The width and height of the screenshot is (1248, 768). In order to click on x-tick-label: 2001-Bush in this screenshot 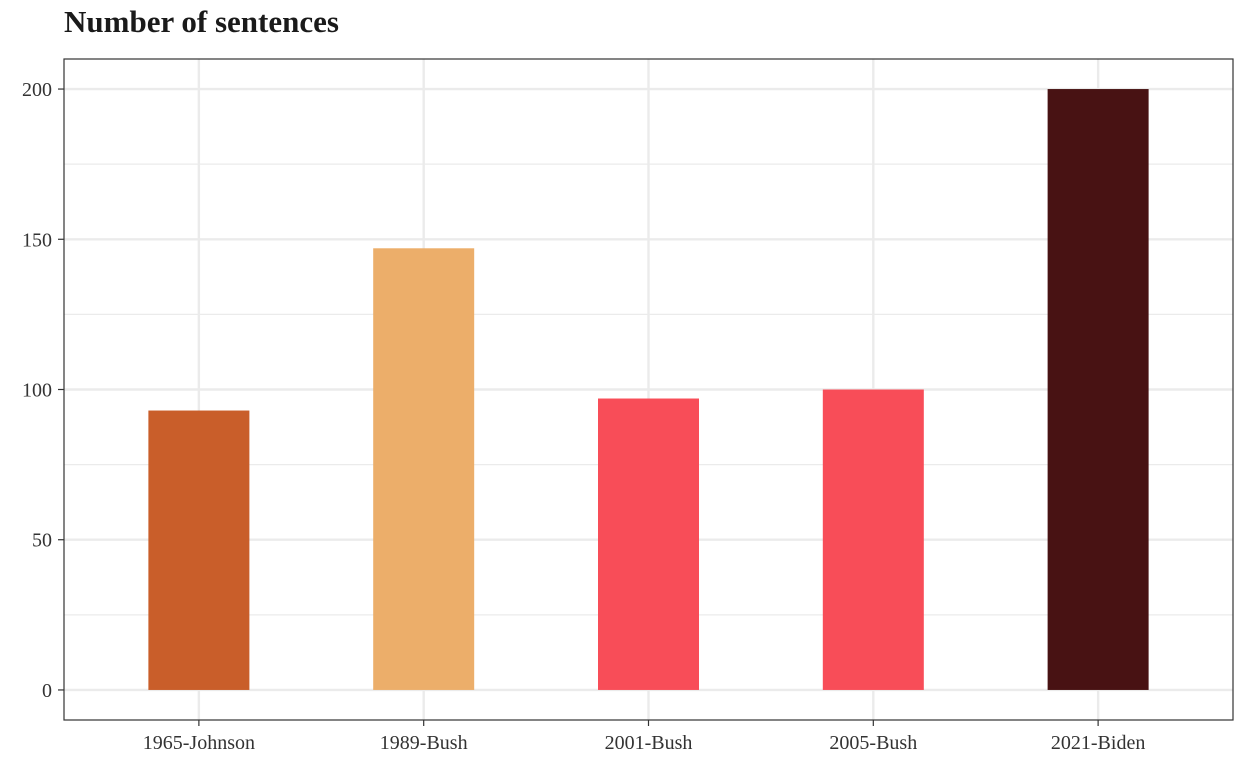, I will do `click(649, 743)`.